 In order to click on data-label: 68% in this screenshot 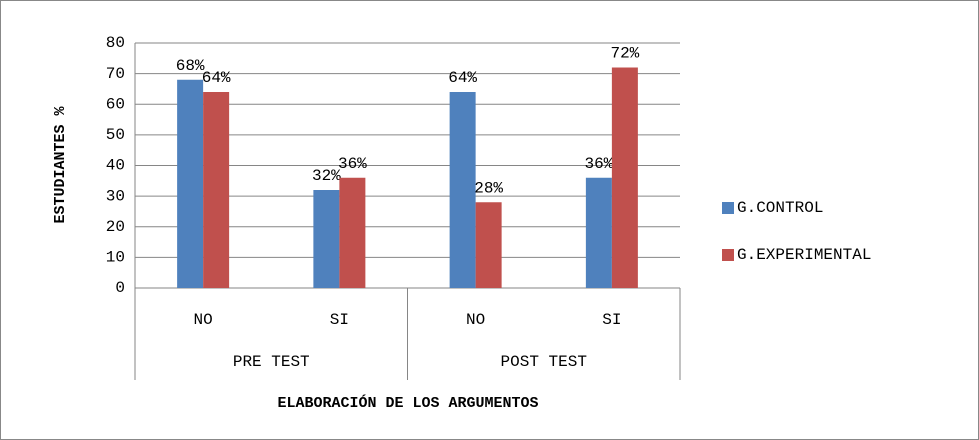, I will do `click(190, 66)`.